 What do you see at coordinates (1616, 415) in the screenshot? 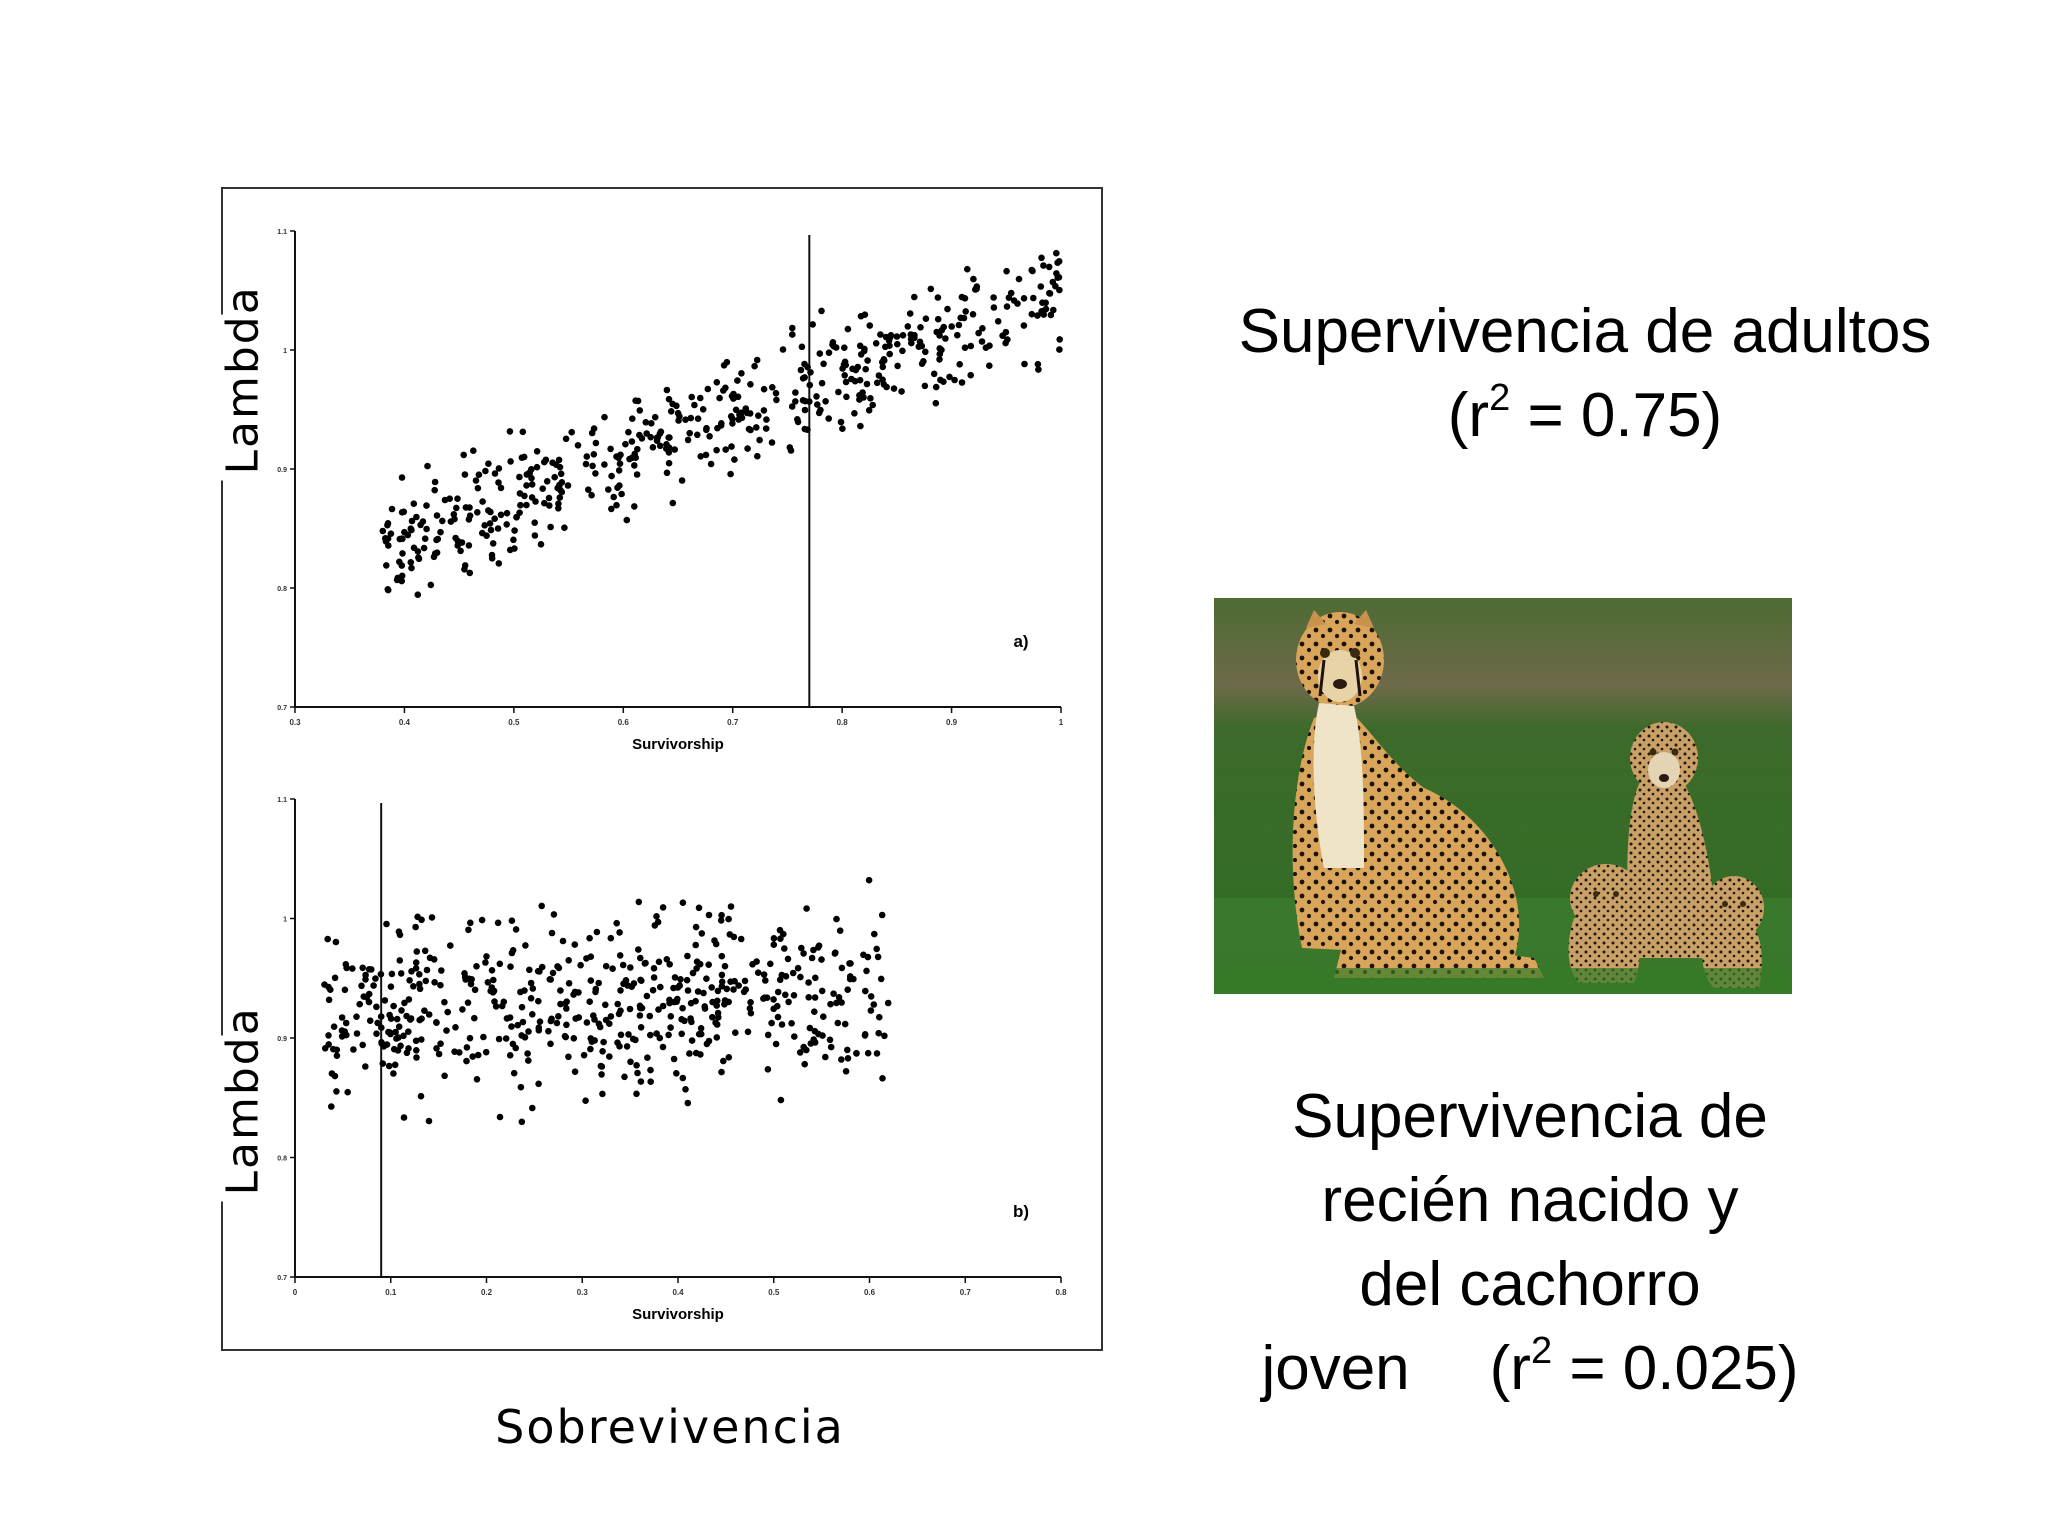
I see `r2-value: = 0.75)` at bounding box center [1616, 415].